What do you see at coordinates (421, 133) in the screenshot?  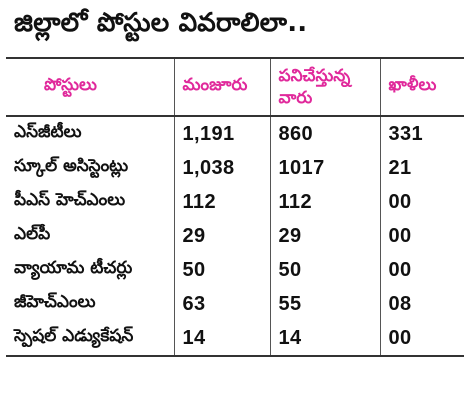 I see `cell-vacancies: 331` at bounding box center [421, 133].